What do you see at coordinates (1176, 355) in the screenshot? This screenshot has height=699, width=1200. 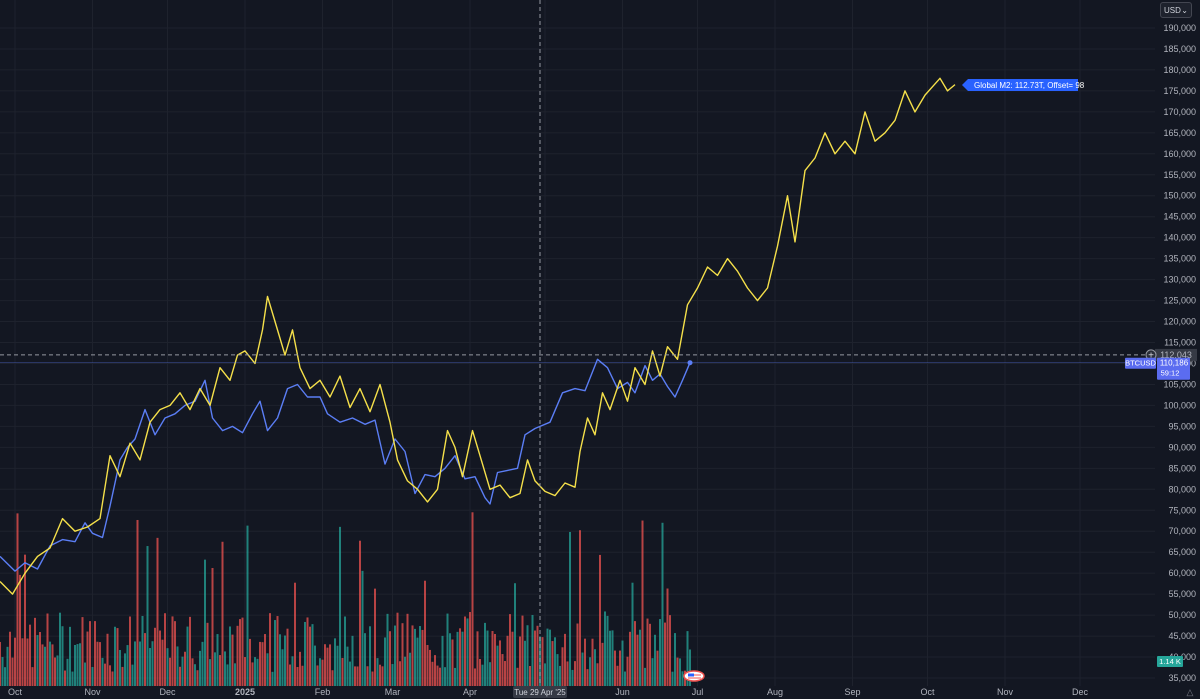 I see `crosshair-price-label: 112,043` at bounding box center [1176, 355].